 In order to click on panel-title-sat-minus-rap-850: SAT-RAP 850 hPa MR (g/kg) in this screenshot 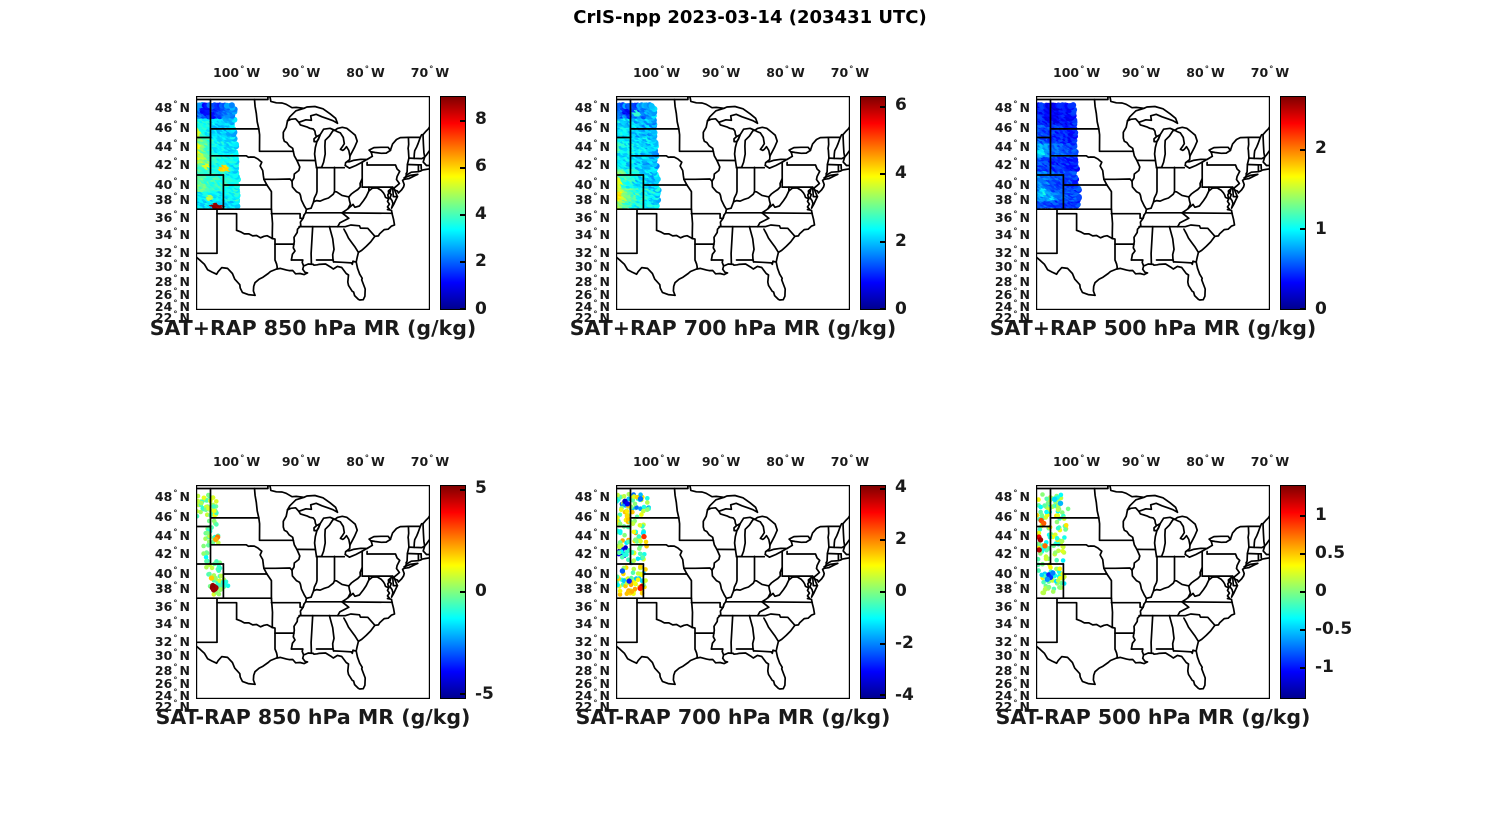, I will do `click(313, 717)`.